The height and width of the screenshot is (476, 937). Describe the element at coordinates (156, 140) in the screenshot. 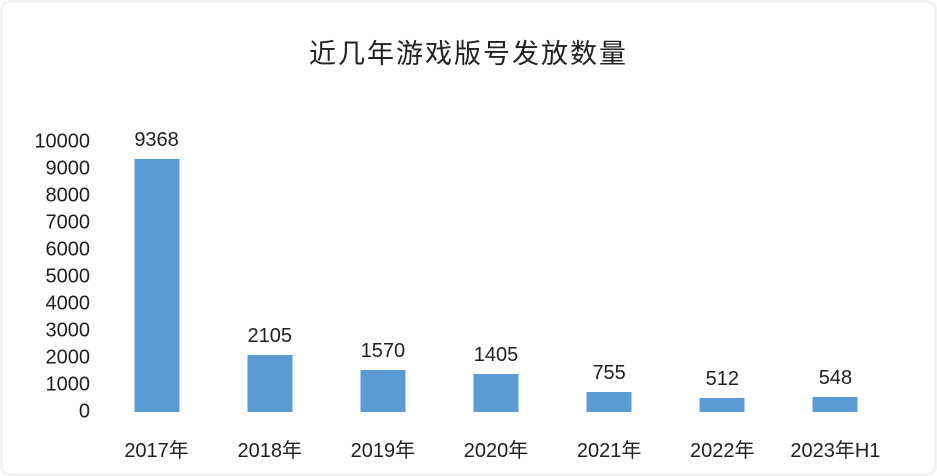

I see `data-label: 9368` at that location.